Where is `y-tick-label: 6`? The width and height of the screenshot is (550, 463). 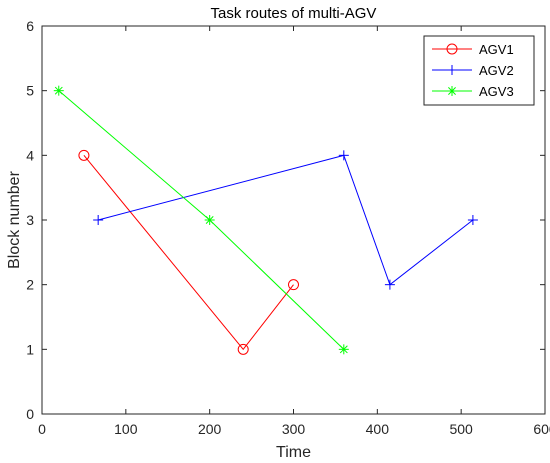
y-tick-label: 6 is located at coordinates (30, 26).